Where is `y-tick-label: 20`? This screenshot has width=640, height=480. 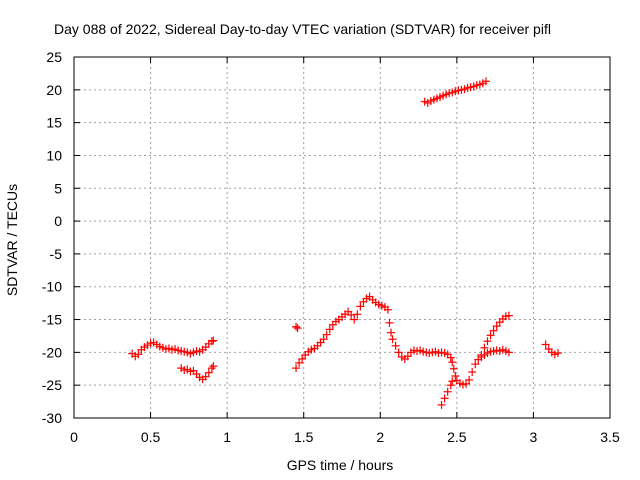
y-tick-label: 20 is located at coordinates (54, 90).